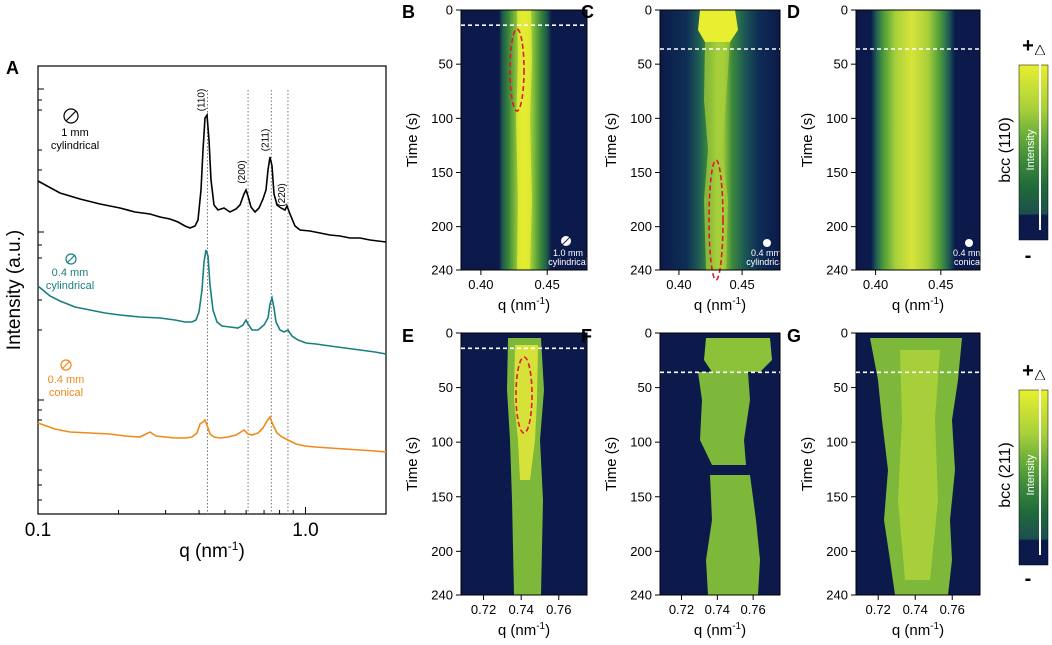 This screenshot has width=1052, height=645. What do you see at coordinates (720, 464) in the screenshot?
I see `panel-f` at bounding box center [720, 464].